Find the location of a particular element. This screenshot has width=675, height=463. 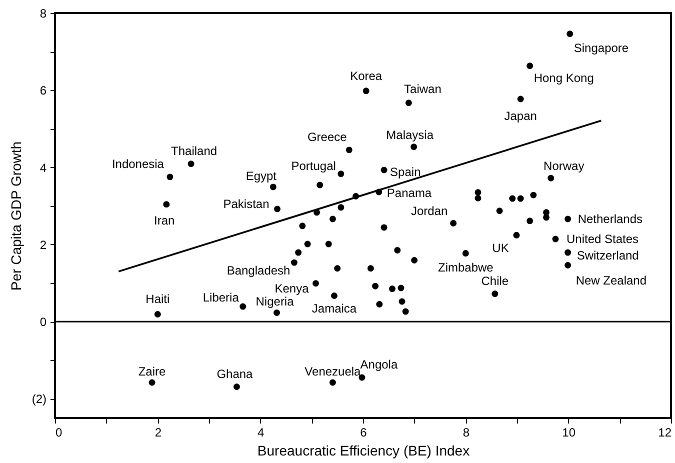

x-tick-label: 12 is located at coordinates (665, 433).